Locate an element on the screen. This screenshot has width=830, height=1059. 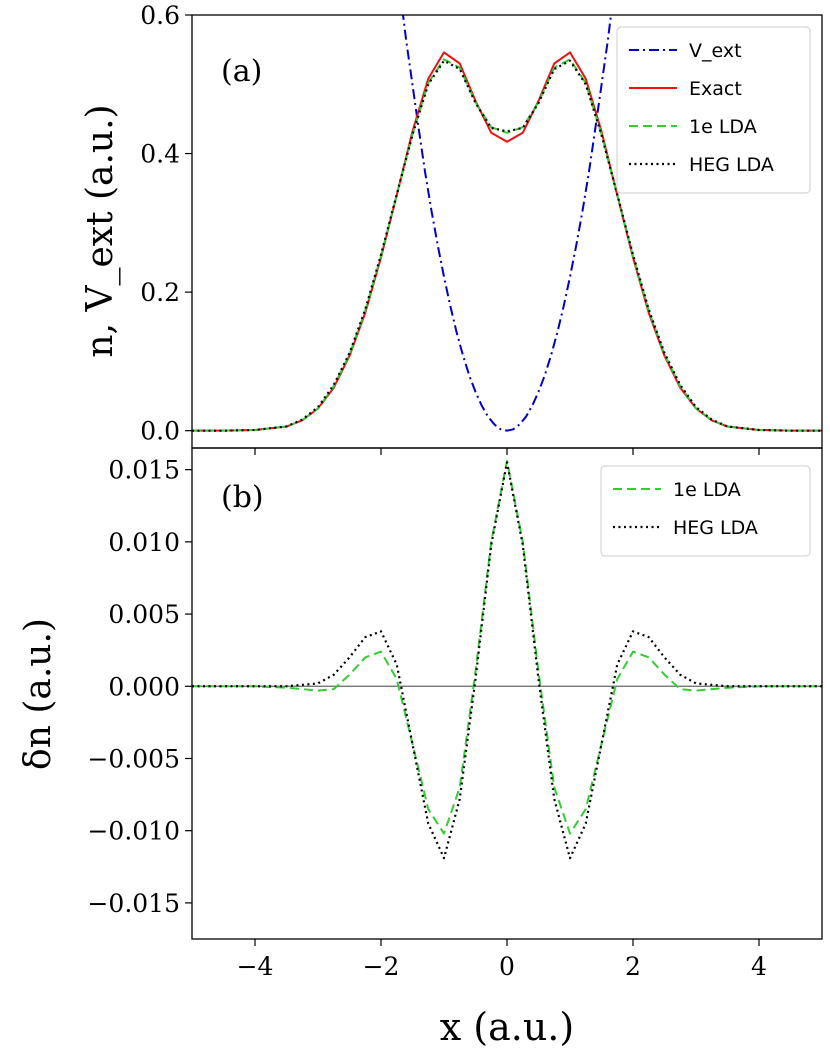
panel-b-legend-box is located at coordinates (705, 511).